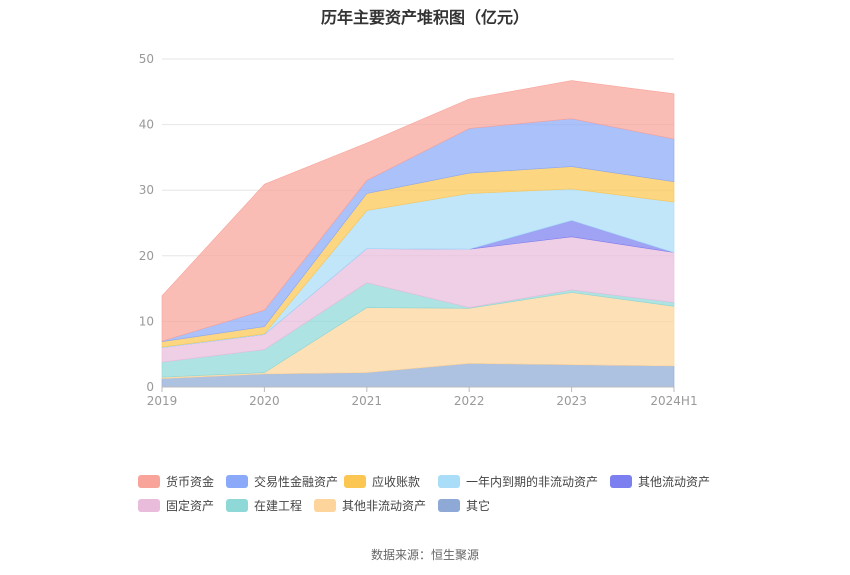 The image size is (850, 575). Describe the element at coordinates (424, 17) in the screenshot. I see `chart-title: 历年主要资产堆积图（亿元）` at that location.